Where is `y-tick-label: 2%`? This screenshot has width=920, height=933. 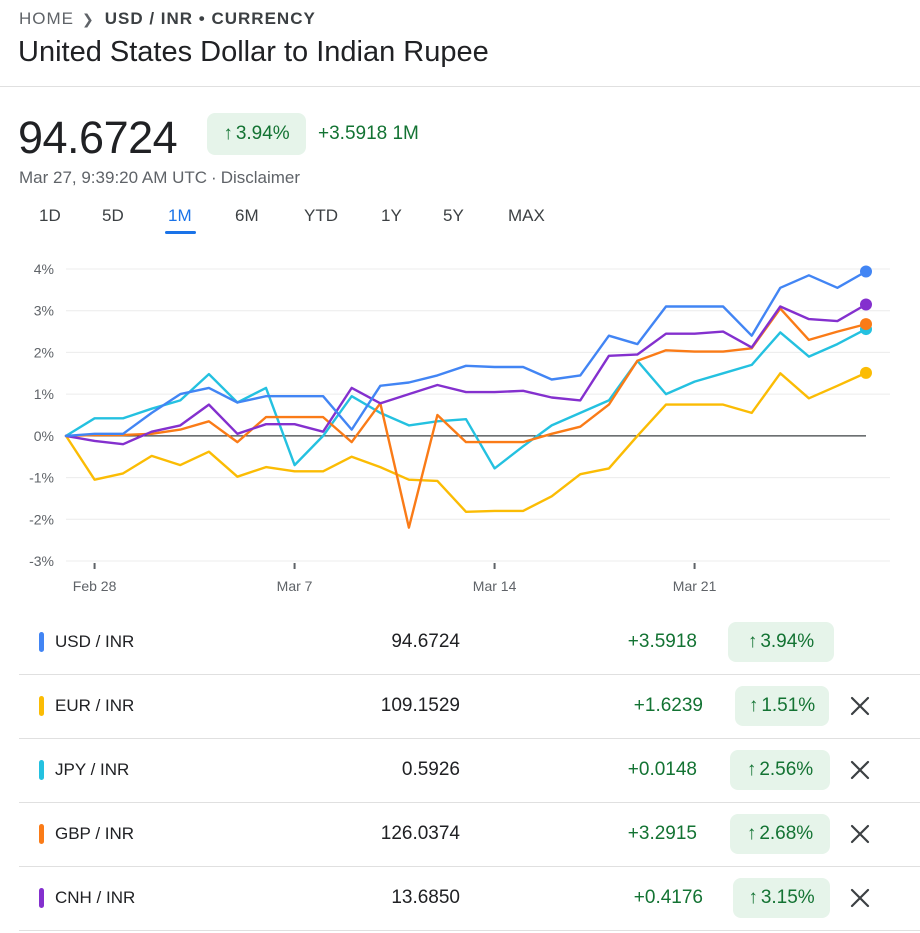 y-tick-label: 2% is located at coordinates (44, 352).